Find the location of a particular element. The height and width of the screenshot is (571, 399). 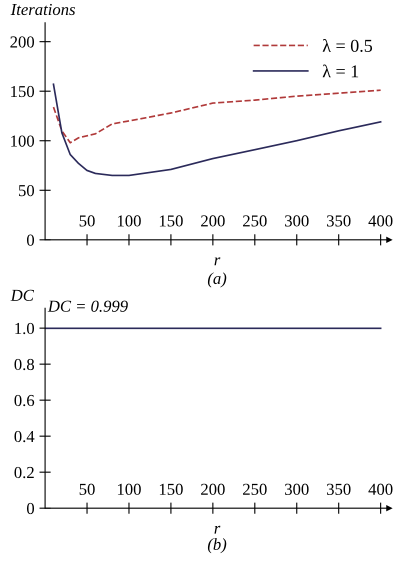

text: (b) is located at coordinates (217, 546).